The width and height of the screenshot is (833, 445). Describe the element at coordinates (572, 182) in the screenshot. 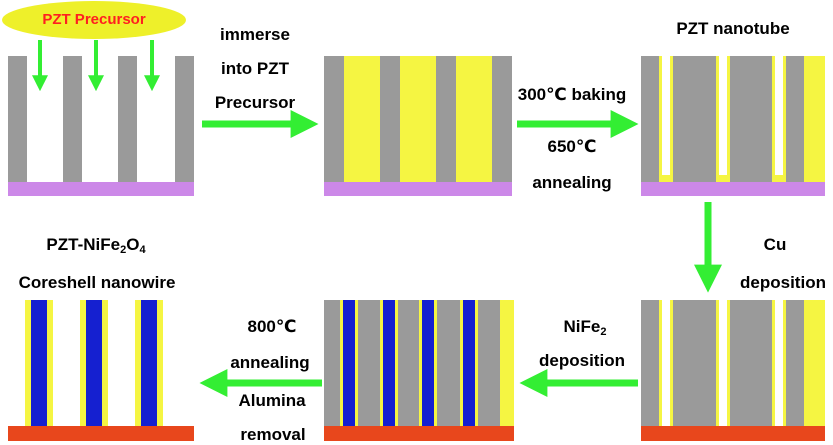

I see `step-annealing: annealing` at that location.